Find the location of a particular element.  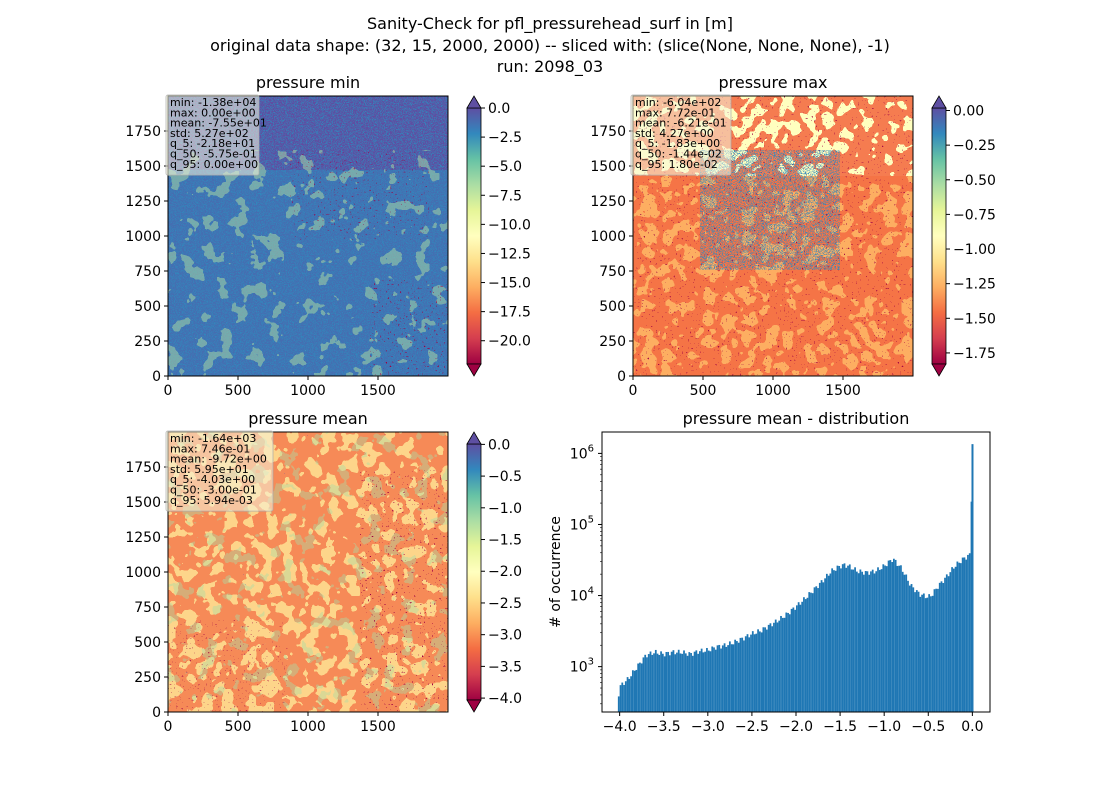

x-ticks: 0 500 1000 1500 is located at coordinates (280, 723).